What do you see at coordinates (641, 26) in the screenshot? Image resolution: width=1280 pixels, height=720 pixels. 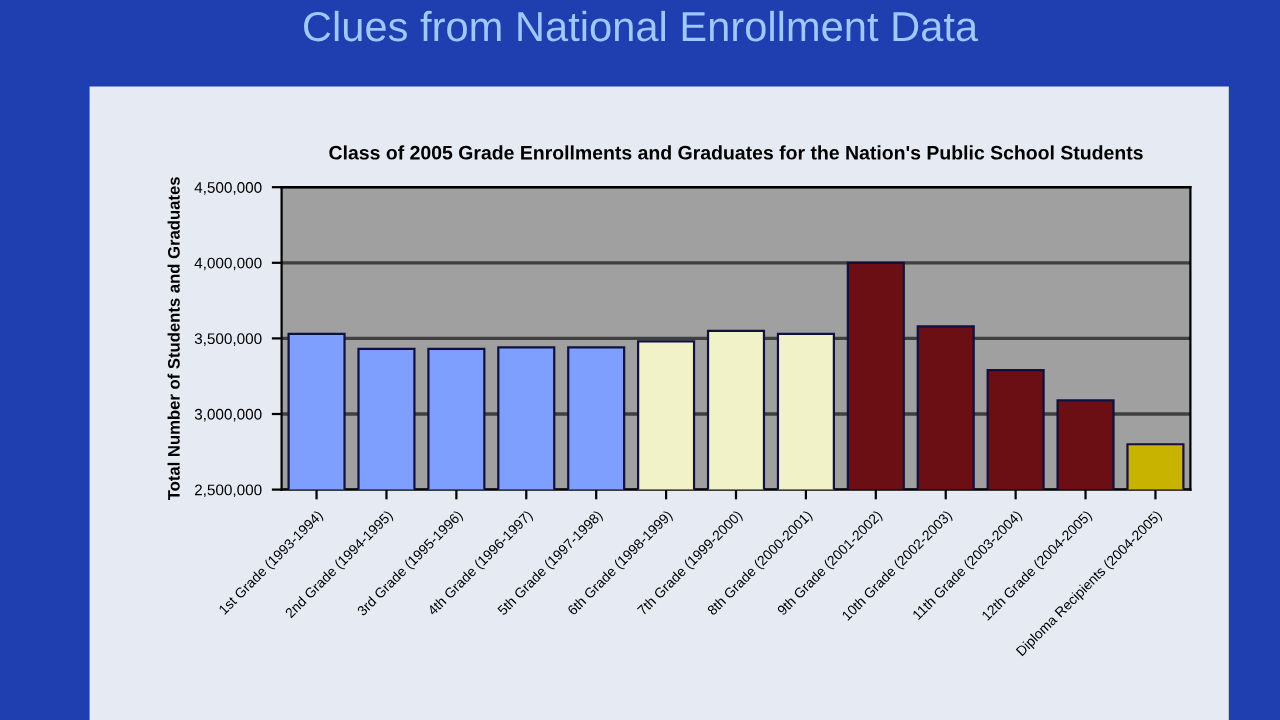 I see `text: Clues from National Enrollment Data` at bounding box center [641, 26].